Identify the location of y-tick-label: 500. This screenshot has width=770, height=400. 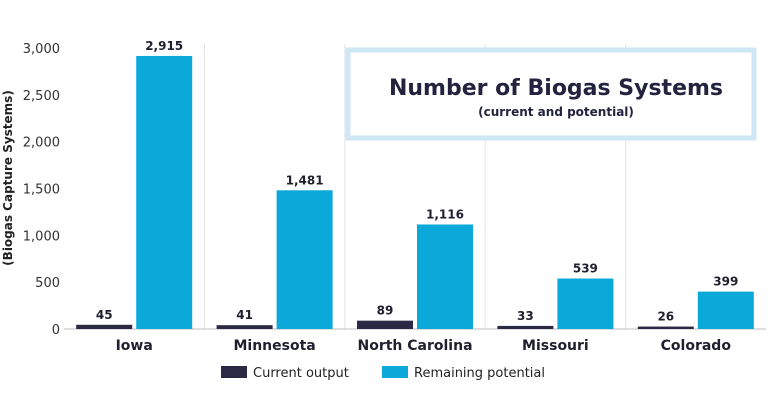
(47, 283).